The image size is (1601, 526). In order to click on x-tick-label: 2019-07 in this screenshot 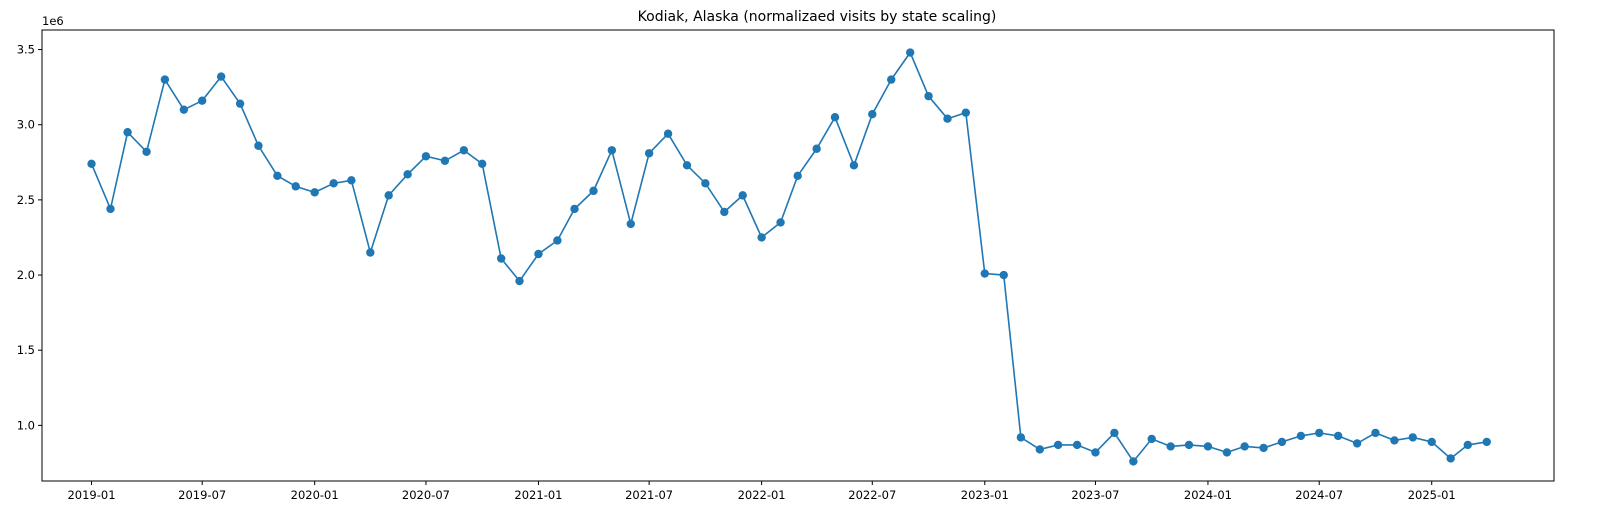, I will do `click(202, 495)`.